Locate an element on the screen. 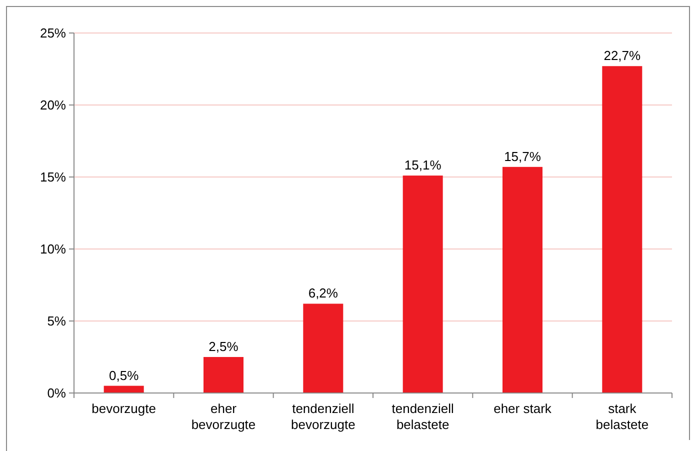  x-tick-label: tendenziell belastete is located at coordinates (423, 416).